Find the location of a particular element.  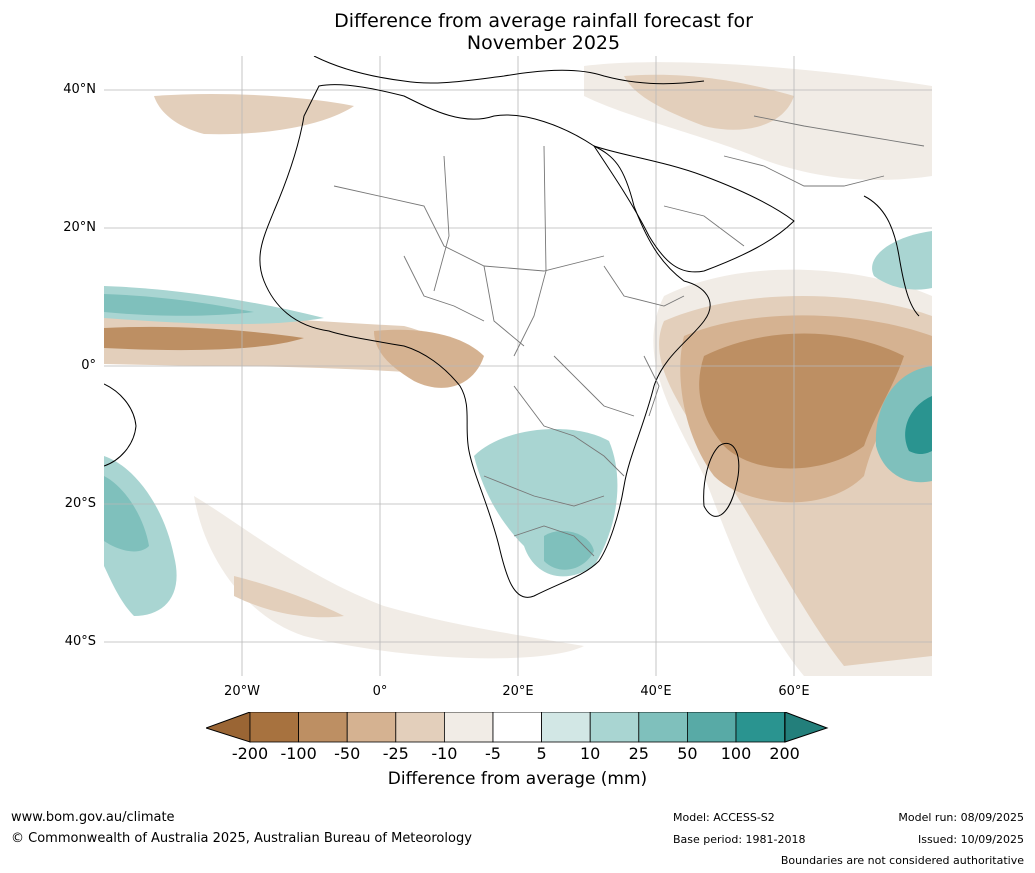

lat-label-40n: 40°N is located at coordinates (79, 89).